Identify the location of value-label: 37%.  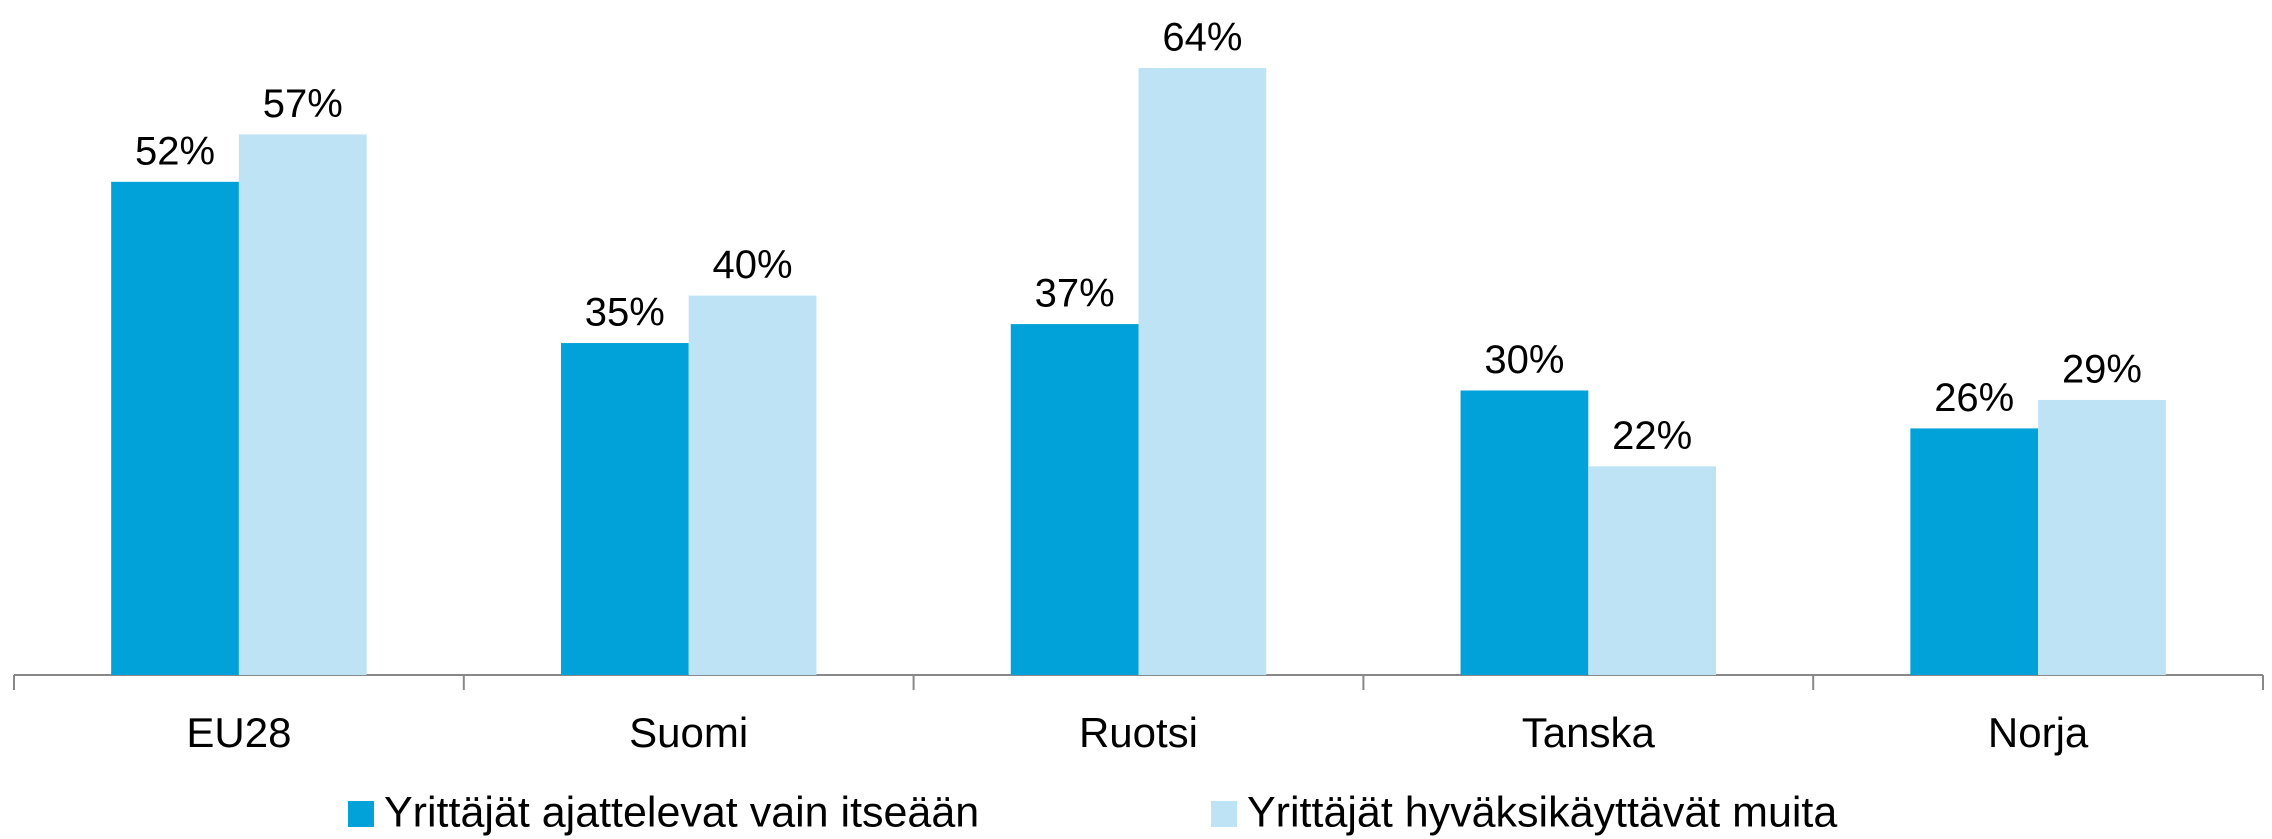
(1075, 294).